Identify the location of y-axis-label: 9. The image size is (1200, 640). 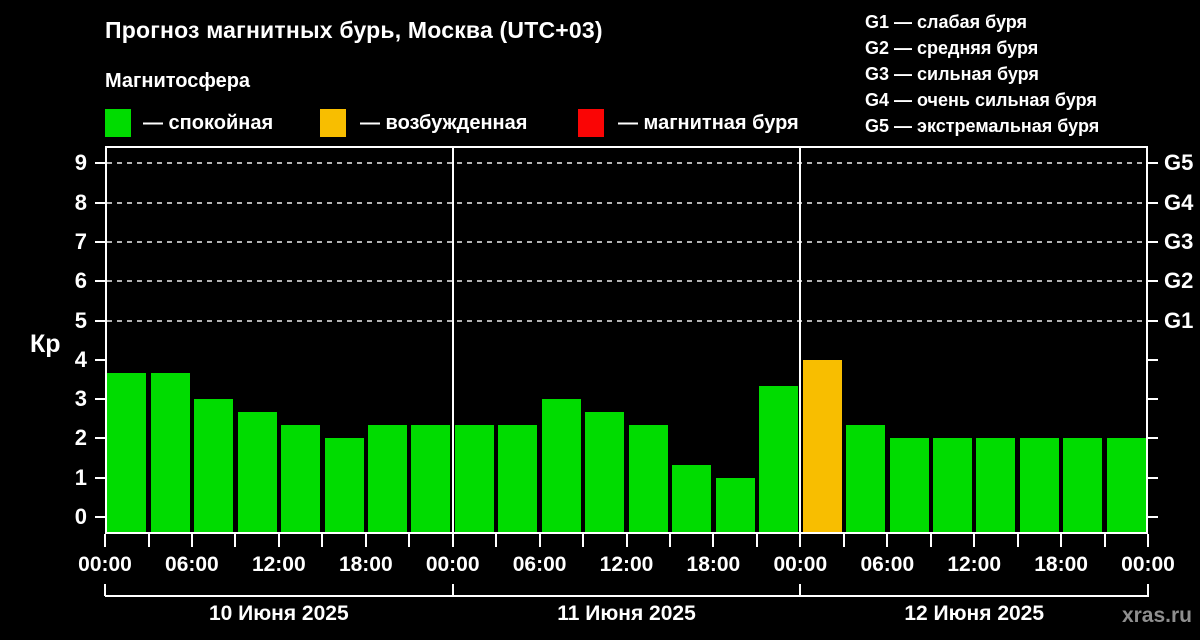
(80, 163).